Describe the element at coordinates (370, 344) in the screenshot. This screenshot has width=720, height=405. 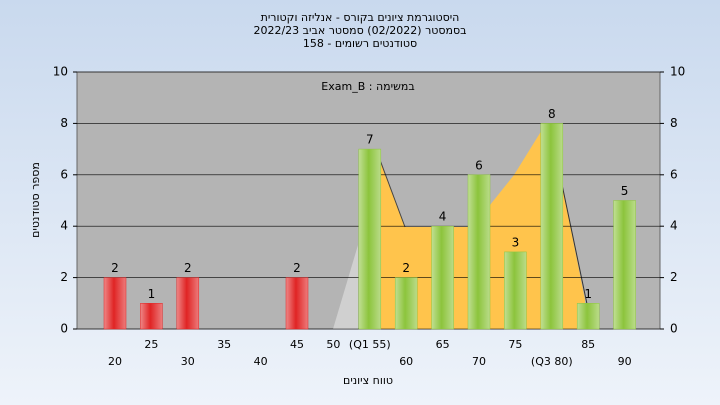
I see `x-tick-label: (Q1 55)` at that location.